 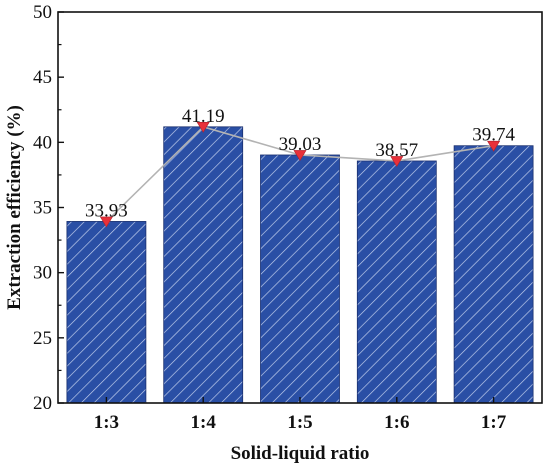 What do you see at coordinates (42, 208) in the screenshot?
I see `y-tick-label: 35` at bounding box center [42, 208].